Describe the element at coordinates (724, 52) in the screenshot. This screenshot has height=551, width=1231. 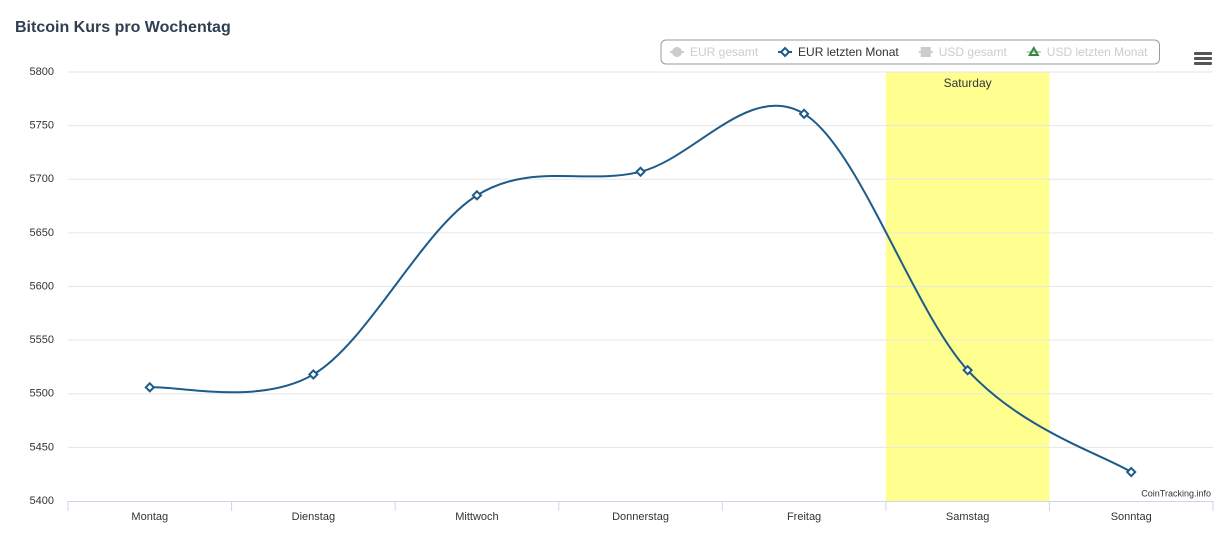
I see `legend-label: EUR gesamt` at that location.